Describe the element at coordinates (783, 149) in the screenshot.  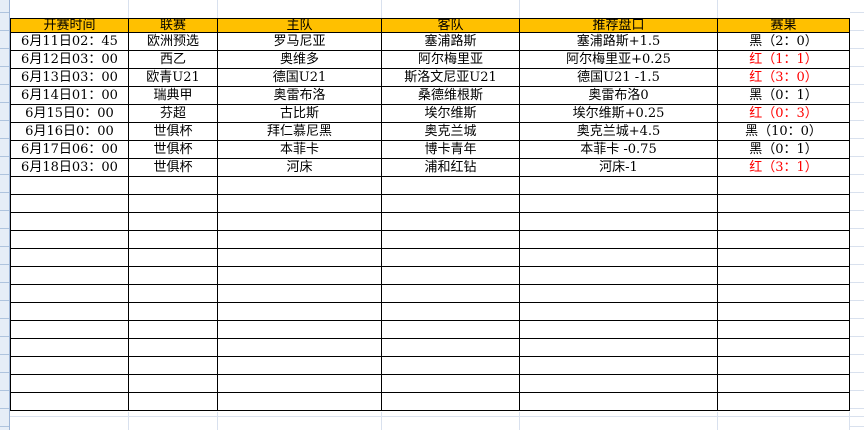
I see `cell-result: 黑（0：1）` at that location.